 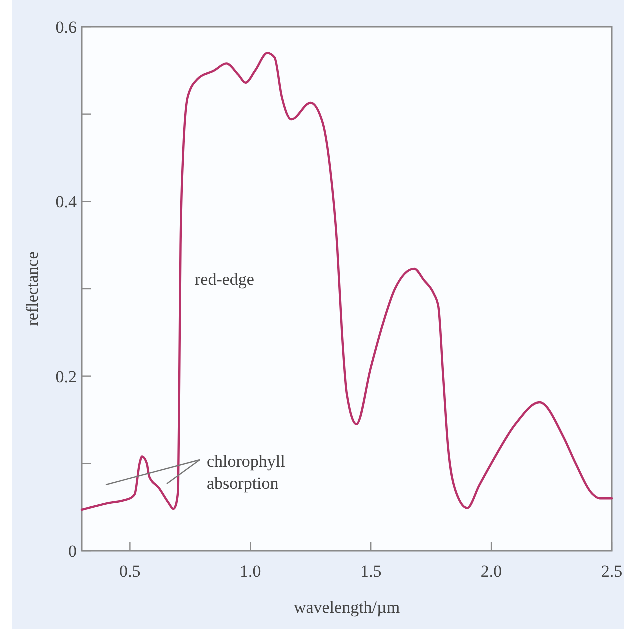 I want to click on text: 2.0, so click(x=491, y=571).